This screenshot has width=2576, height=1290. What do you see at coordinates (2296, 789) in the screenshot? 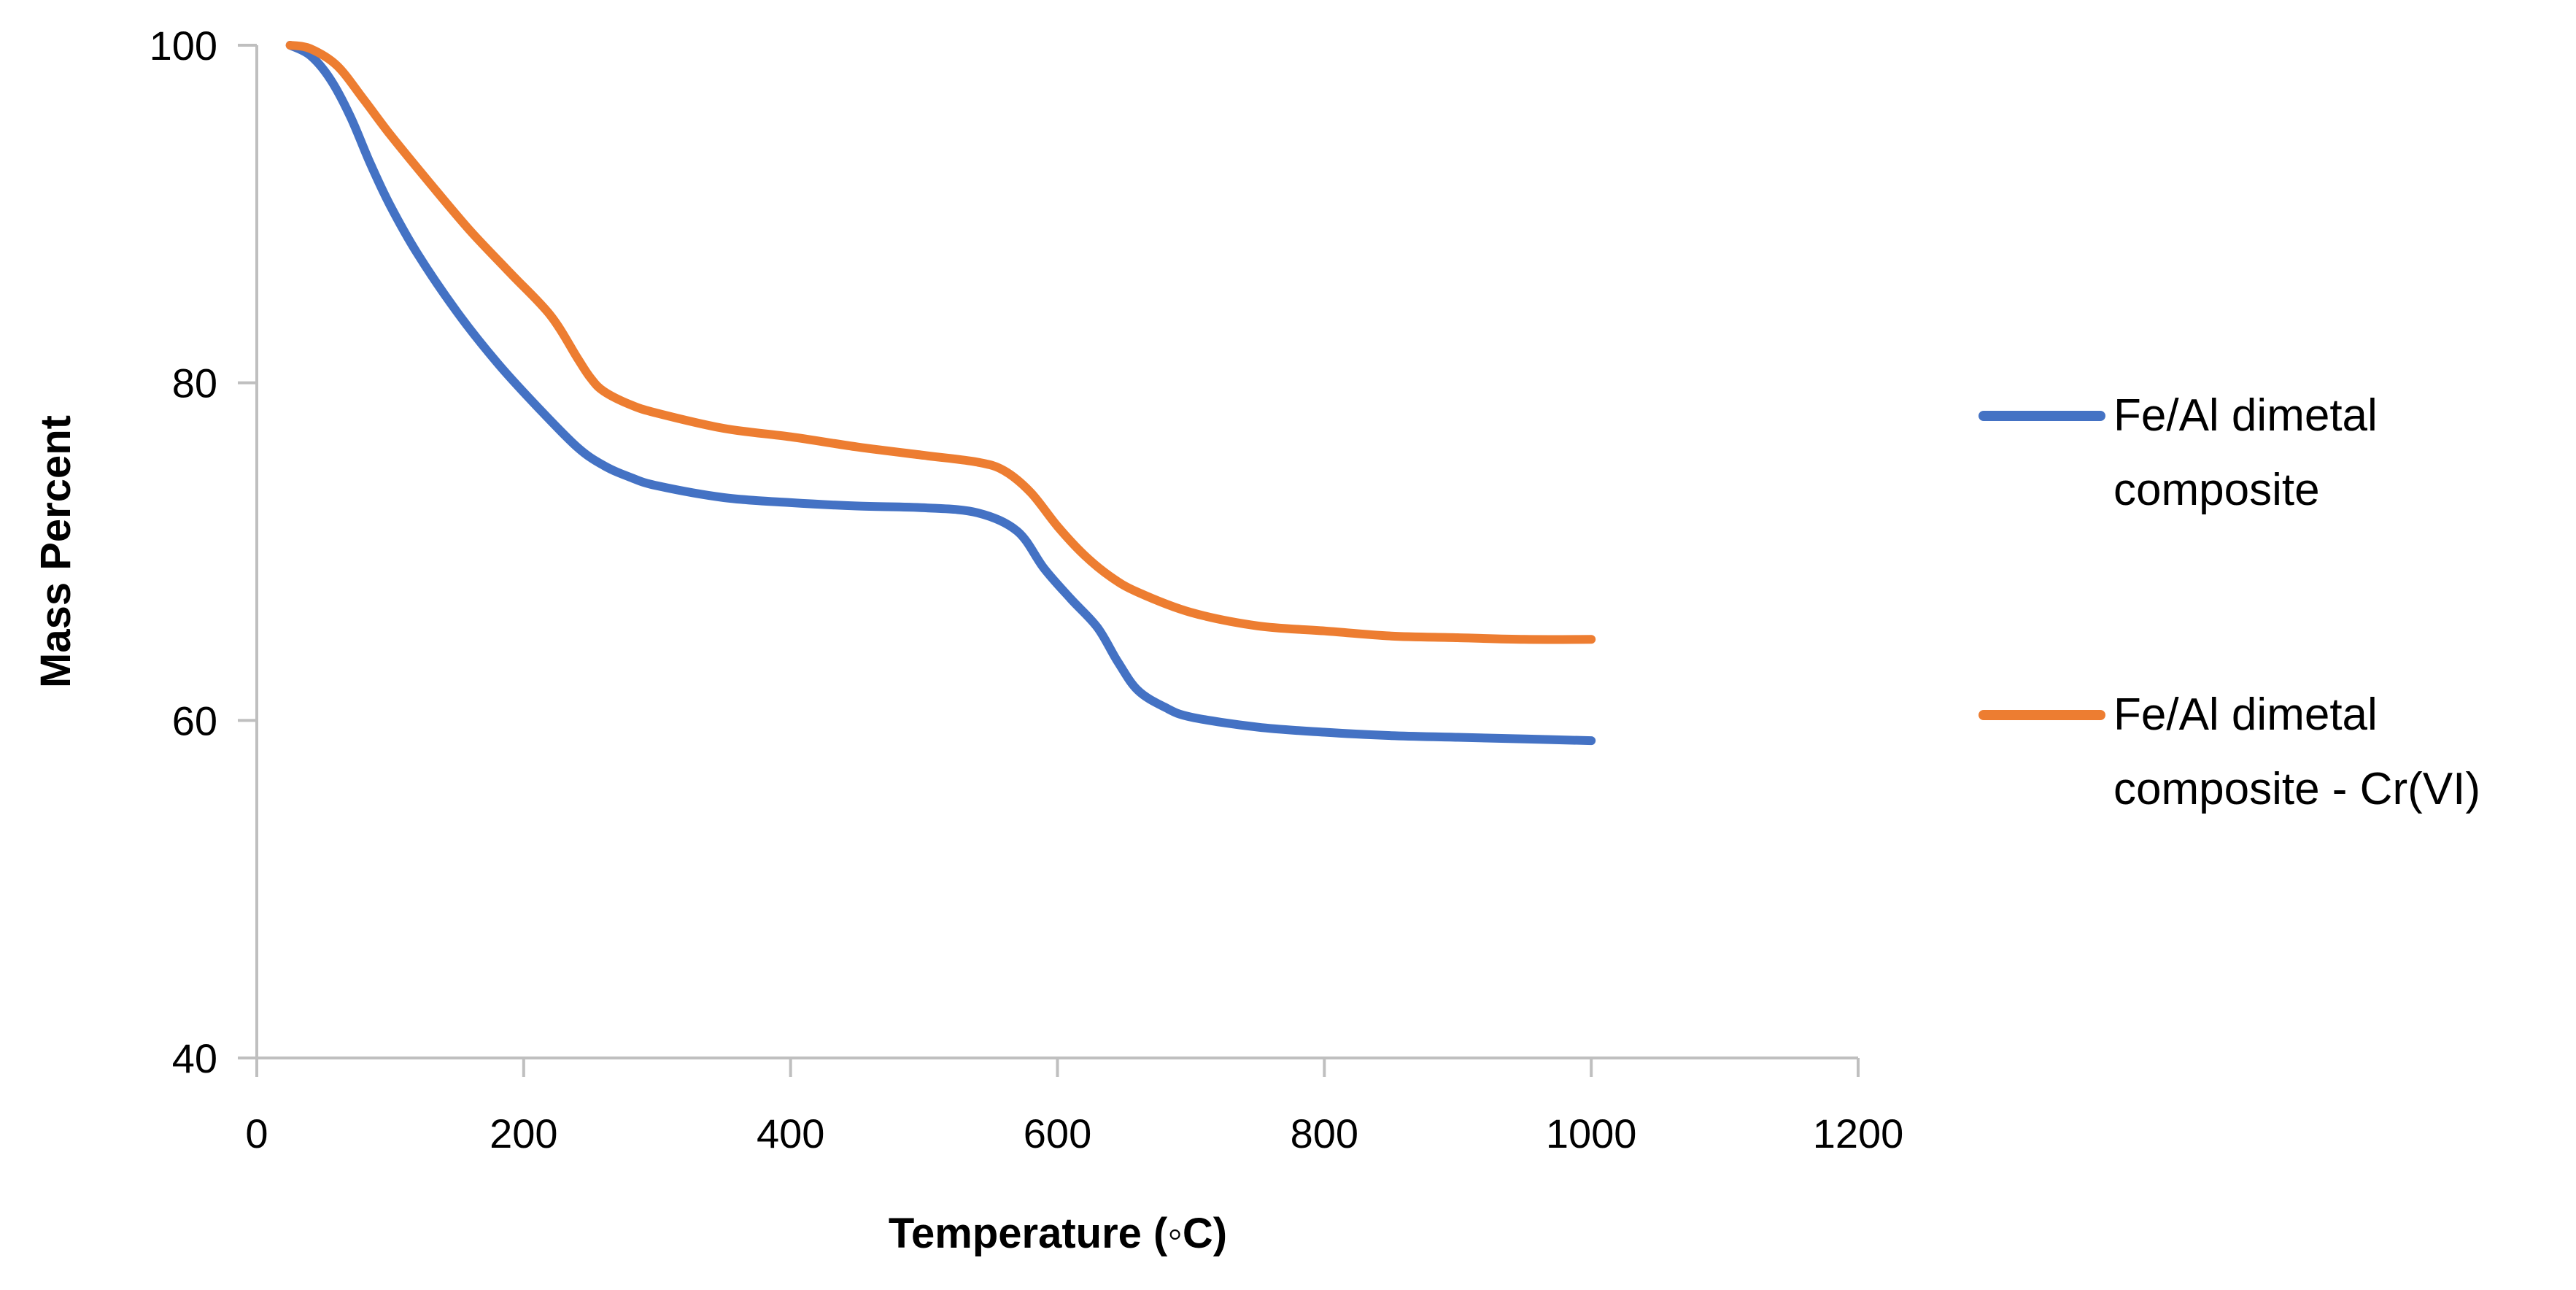
I see `legend-label-fe-al-crvi-line2: composite - Cr(VI)` at bounding box center [2296, 789].